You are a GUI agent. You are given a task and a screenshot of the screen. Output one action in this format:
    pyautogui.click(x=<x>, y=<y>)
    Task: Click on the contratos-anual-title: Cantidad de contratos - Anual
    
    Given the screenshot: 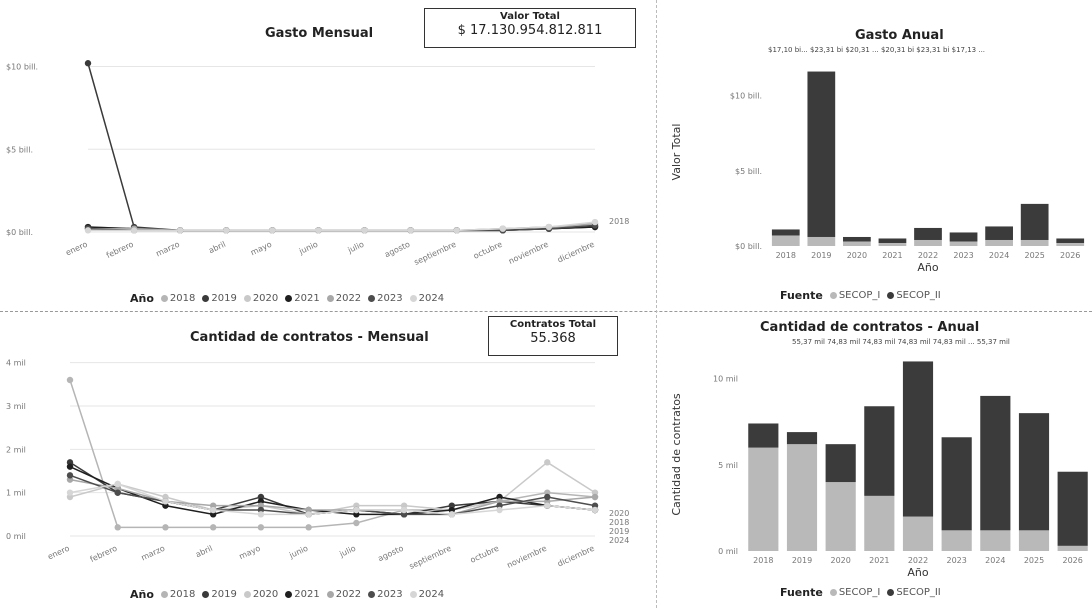 What is the action you would take?
    pyautogui.click(x=870, y=327)
    